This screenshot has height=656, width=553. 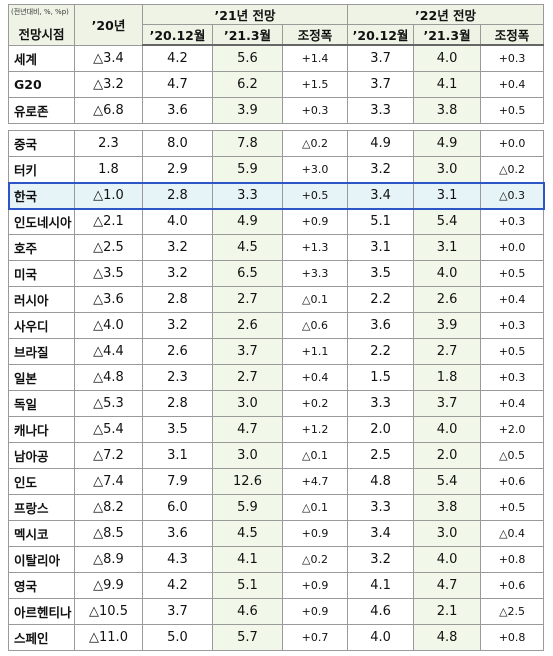 I want to click on value-cell: 5.6, so click(x=247, y=58).